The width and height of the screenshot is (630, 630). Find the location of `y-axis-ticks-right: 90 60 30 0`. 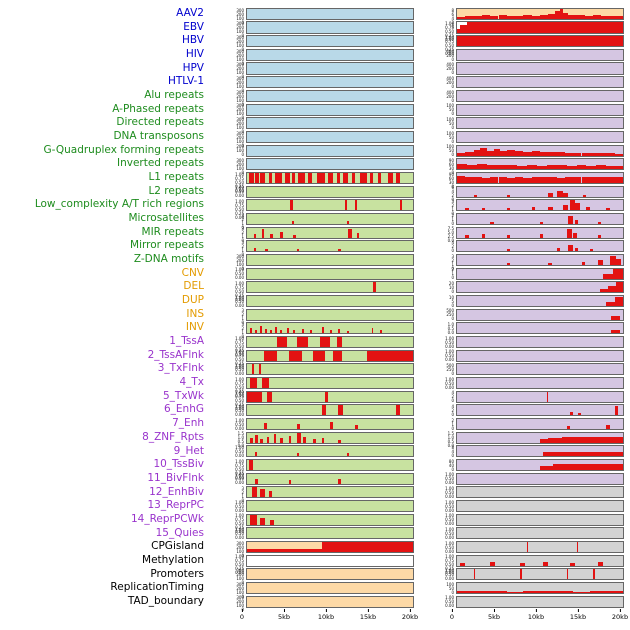

y-axis-ticks-right: 90 60 30 0 is located at coordinates (435, 179).